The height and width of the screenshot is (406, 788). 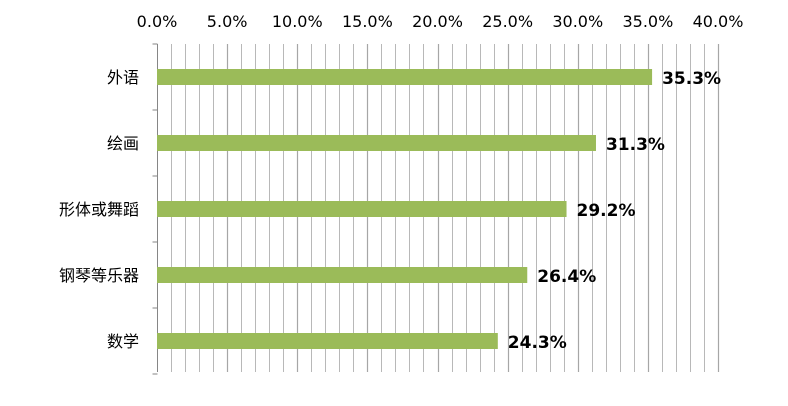 I want to click on data-label: 26.4%, so click(x=566, y=277).